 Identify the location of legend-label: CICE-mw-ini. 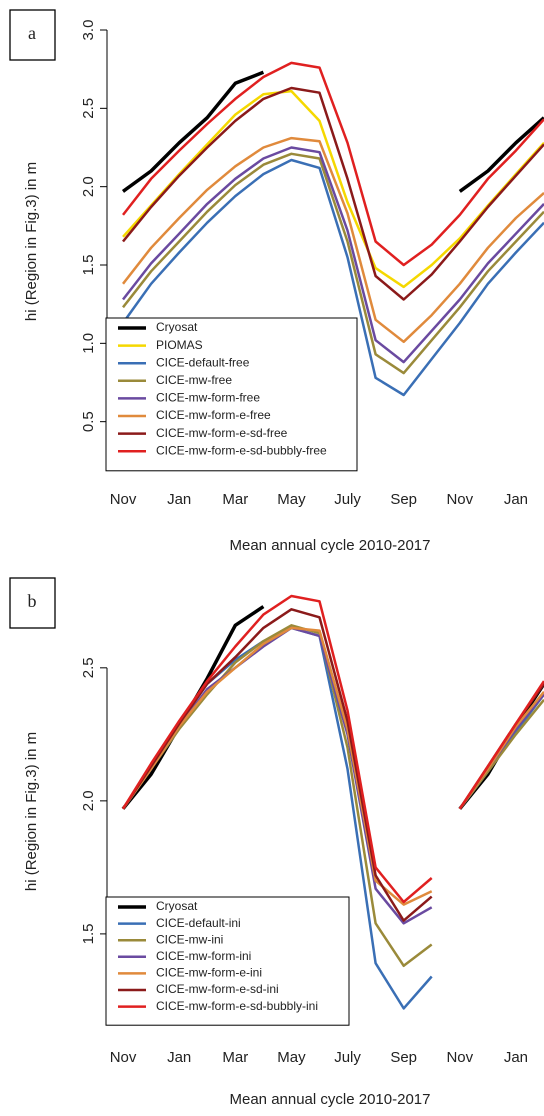
(189, 939).